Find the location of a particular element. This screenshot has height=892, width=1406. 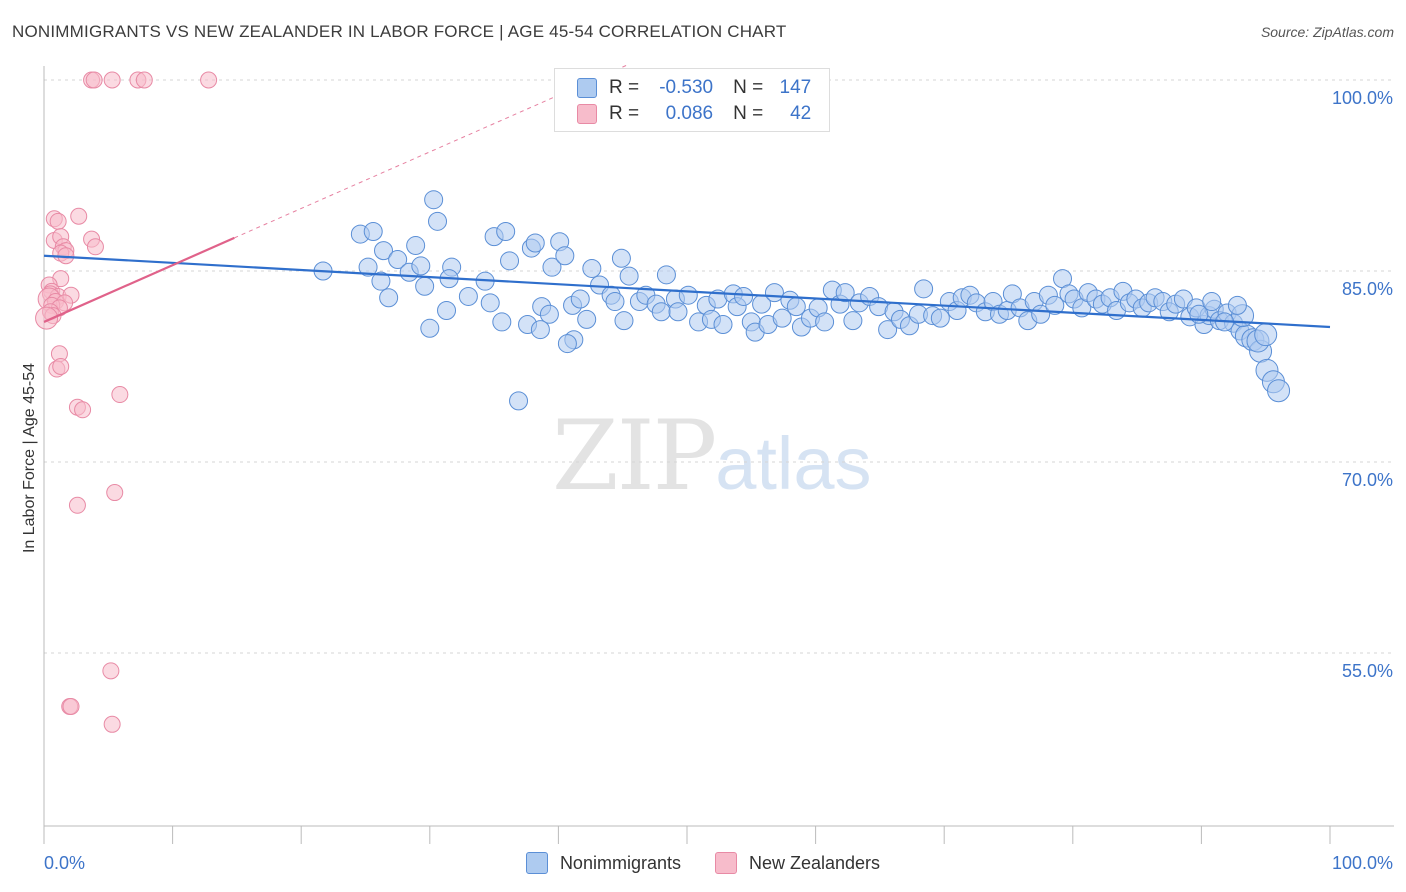

y-tick-label: 70.0% is located at coordinates (1367, 480).